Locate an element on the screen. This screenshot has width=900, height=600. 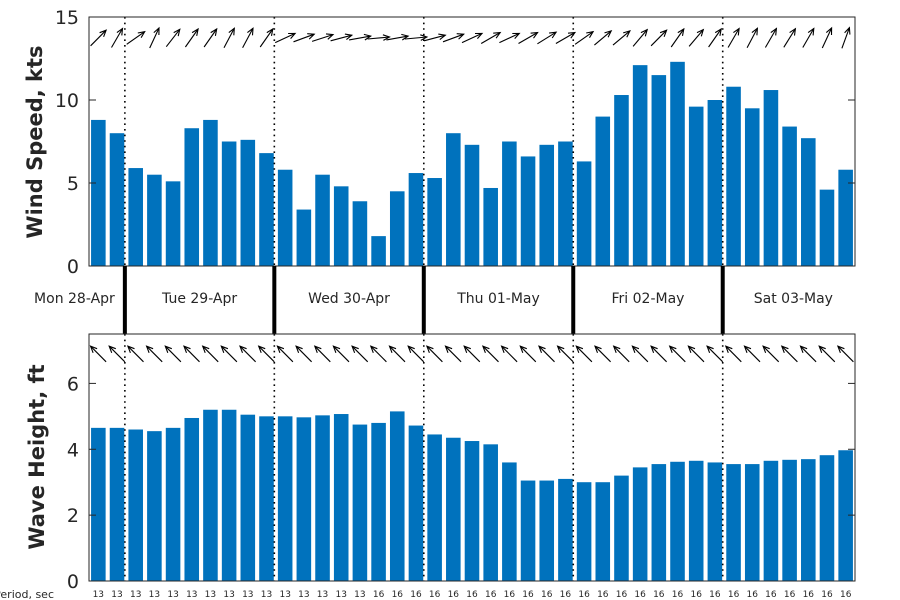
period-label: Period, sec is located at coordinates (27, 594).